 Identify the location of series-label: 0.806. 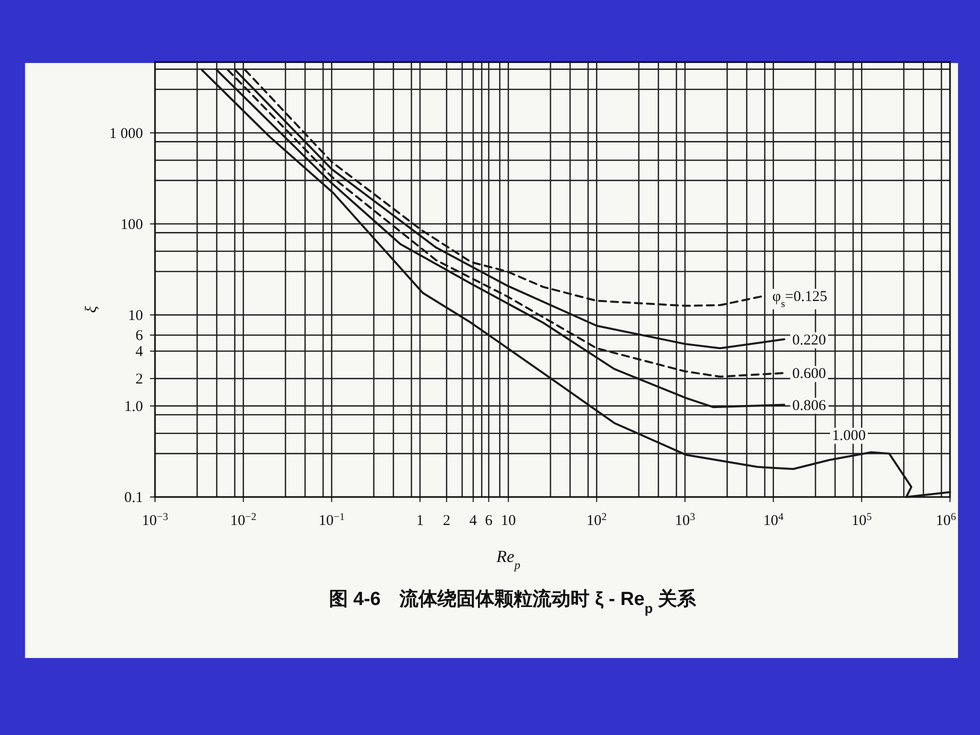
(809, 406).